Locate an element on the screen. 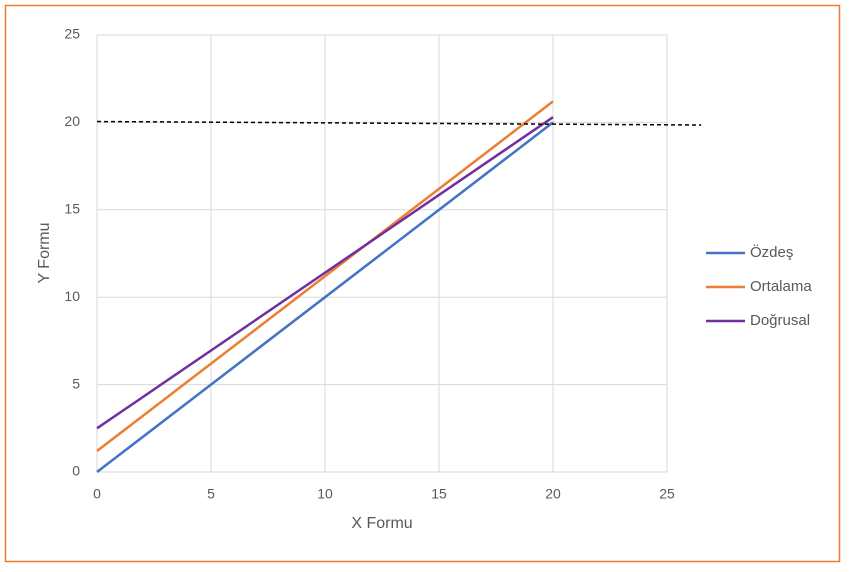  legend-label: Doğrusal is located at coordinates (780, 320).